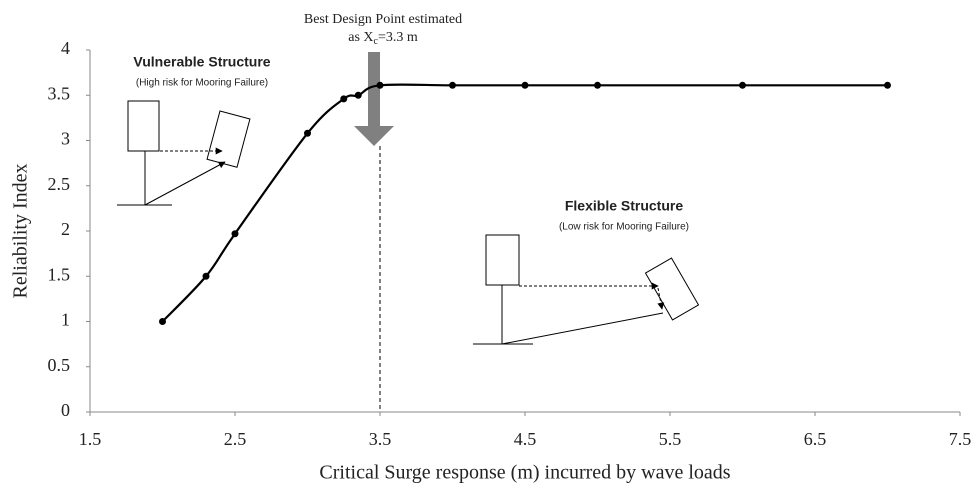  What do you see at coordinates (21, 231) in the screenshot?
I see `y-axis-label: Reliability Index` at bounding box center [21, 231].